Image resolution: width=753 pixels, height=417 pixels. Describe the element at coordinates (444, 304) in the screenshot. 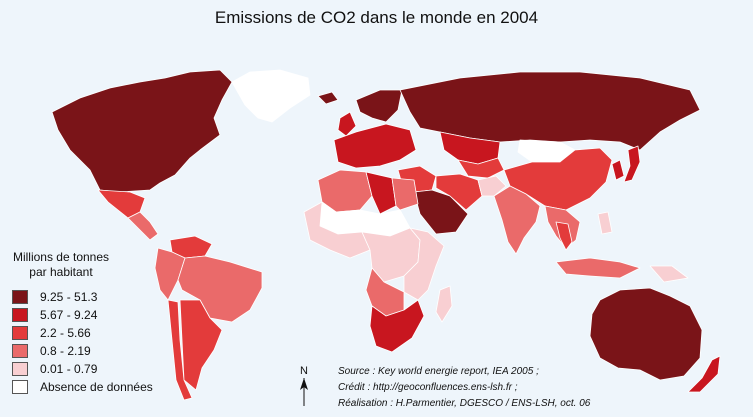

I see `region-madagascar` at that location.